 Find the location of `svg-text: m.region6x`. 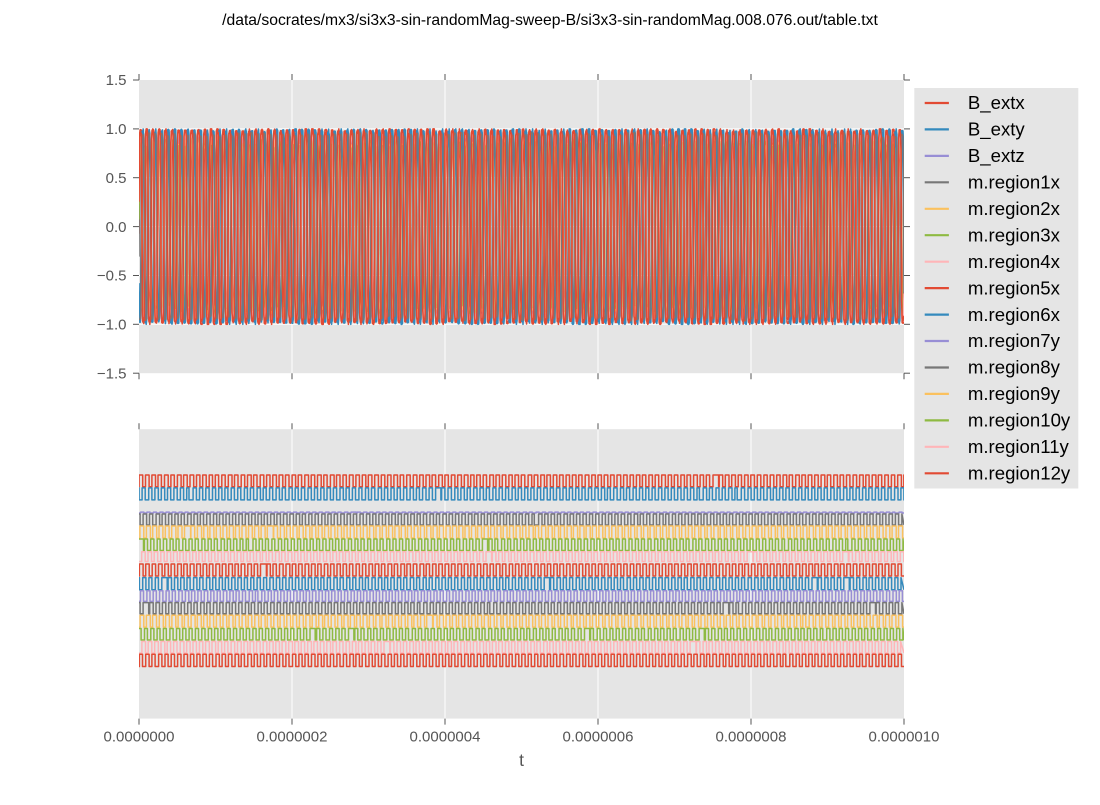

svg-text: m.region6x is located at coordinates (1014, 314).